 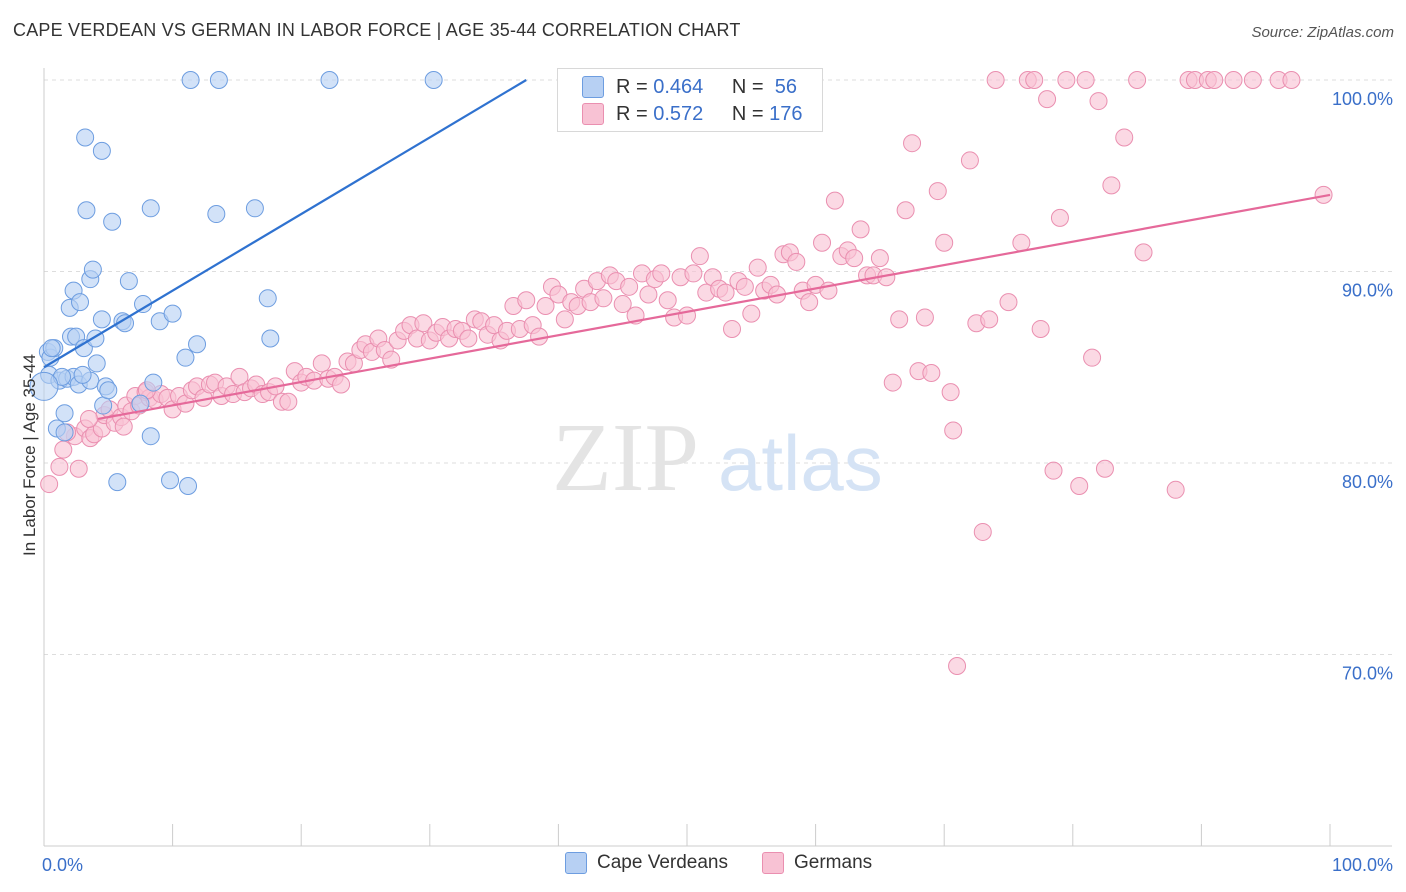 What do you see at coordinates (593, 114) in the screenshot?
I see `legend-swatch-pink` at bounding box center [593, 114].